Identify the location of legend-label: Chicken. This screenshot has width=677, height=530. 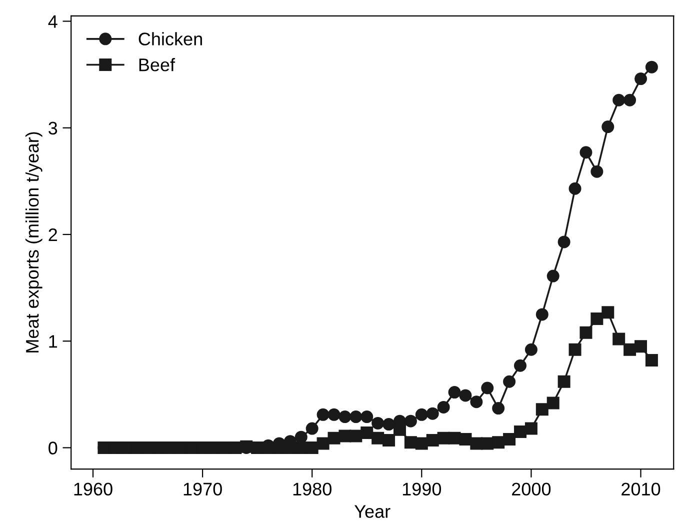
(170, 39).